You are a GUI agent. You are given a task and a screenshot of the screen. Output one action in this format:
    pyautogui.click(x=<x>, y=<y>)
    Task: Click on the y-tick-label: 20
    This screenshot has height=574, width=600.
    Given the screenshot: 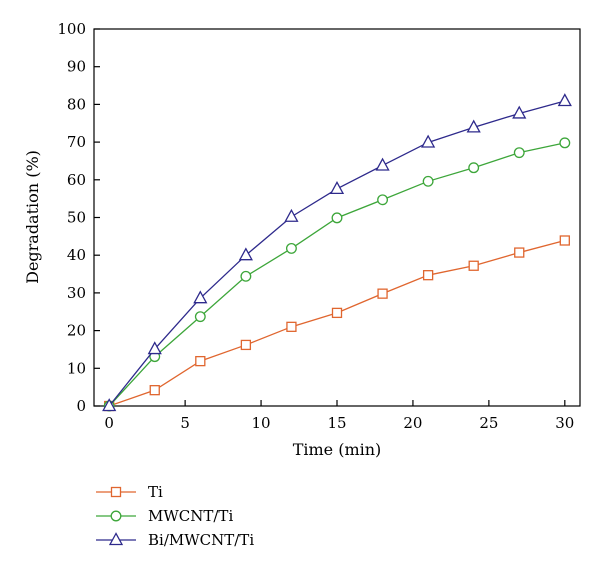 What is the action you would take?
    pyautogui.click(x=76, y=331)
    